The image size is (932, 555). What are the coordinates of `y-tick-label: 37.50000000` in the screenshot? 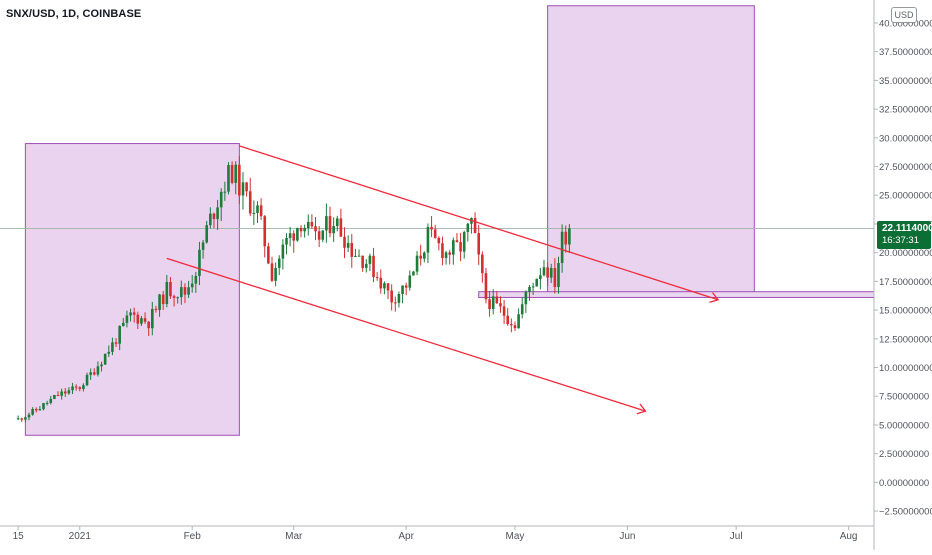 It's located at (905, 52).